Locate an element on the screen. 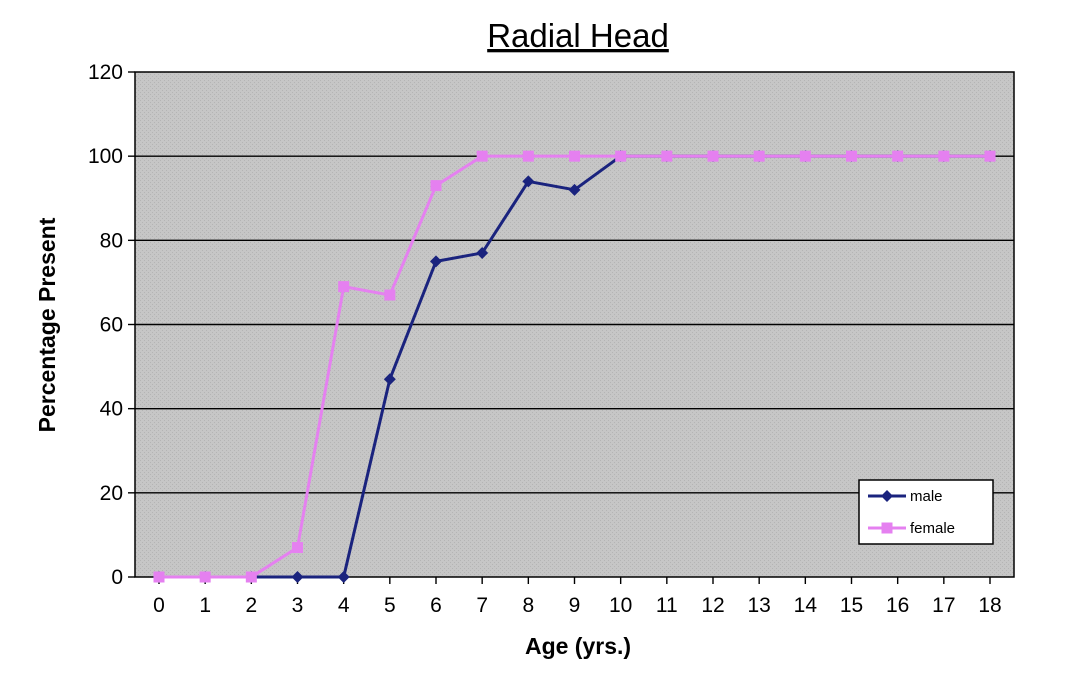 The width and height of the screenshot is (1076, 696). x-tick-label: 1 is located at coordinates (205, 605).